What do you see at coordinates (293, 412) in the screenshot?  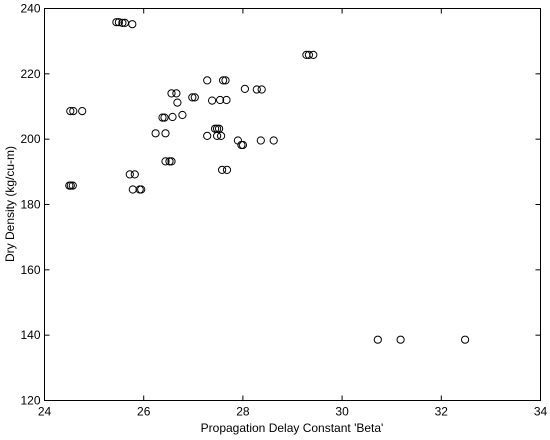 I see `x-tick-labels: 24 26 28 30 32 34` at bounding box center [293, 412].